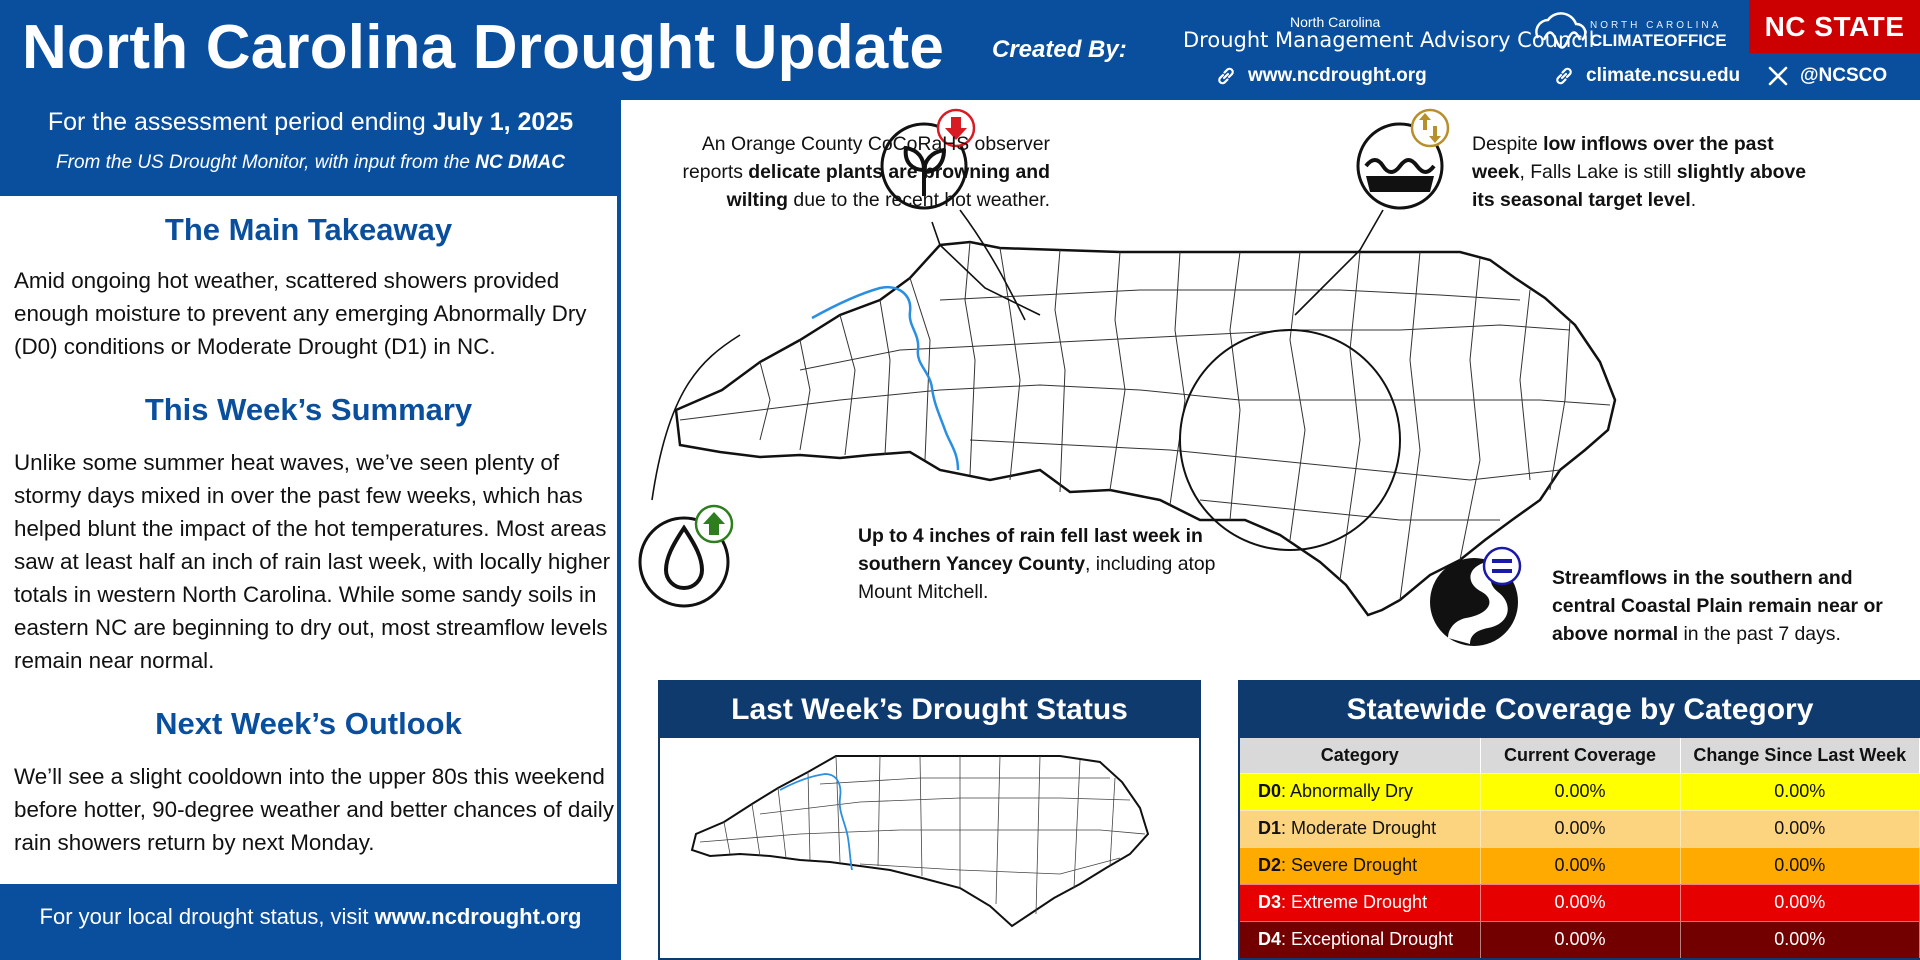 The width and height of the screenshot is (1920, 960). Describe the element at coordinates (520, 162) in the screenshot. I see `source-org: NC DMAC` at that location.